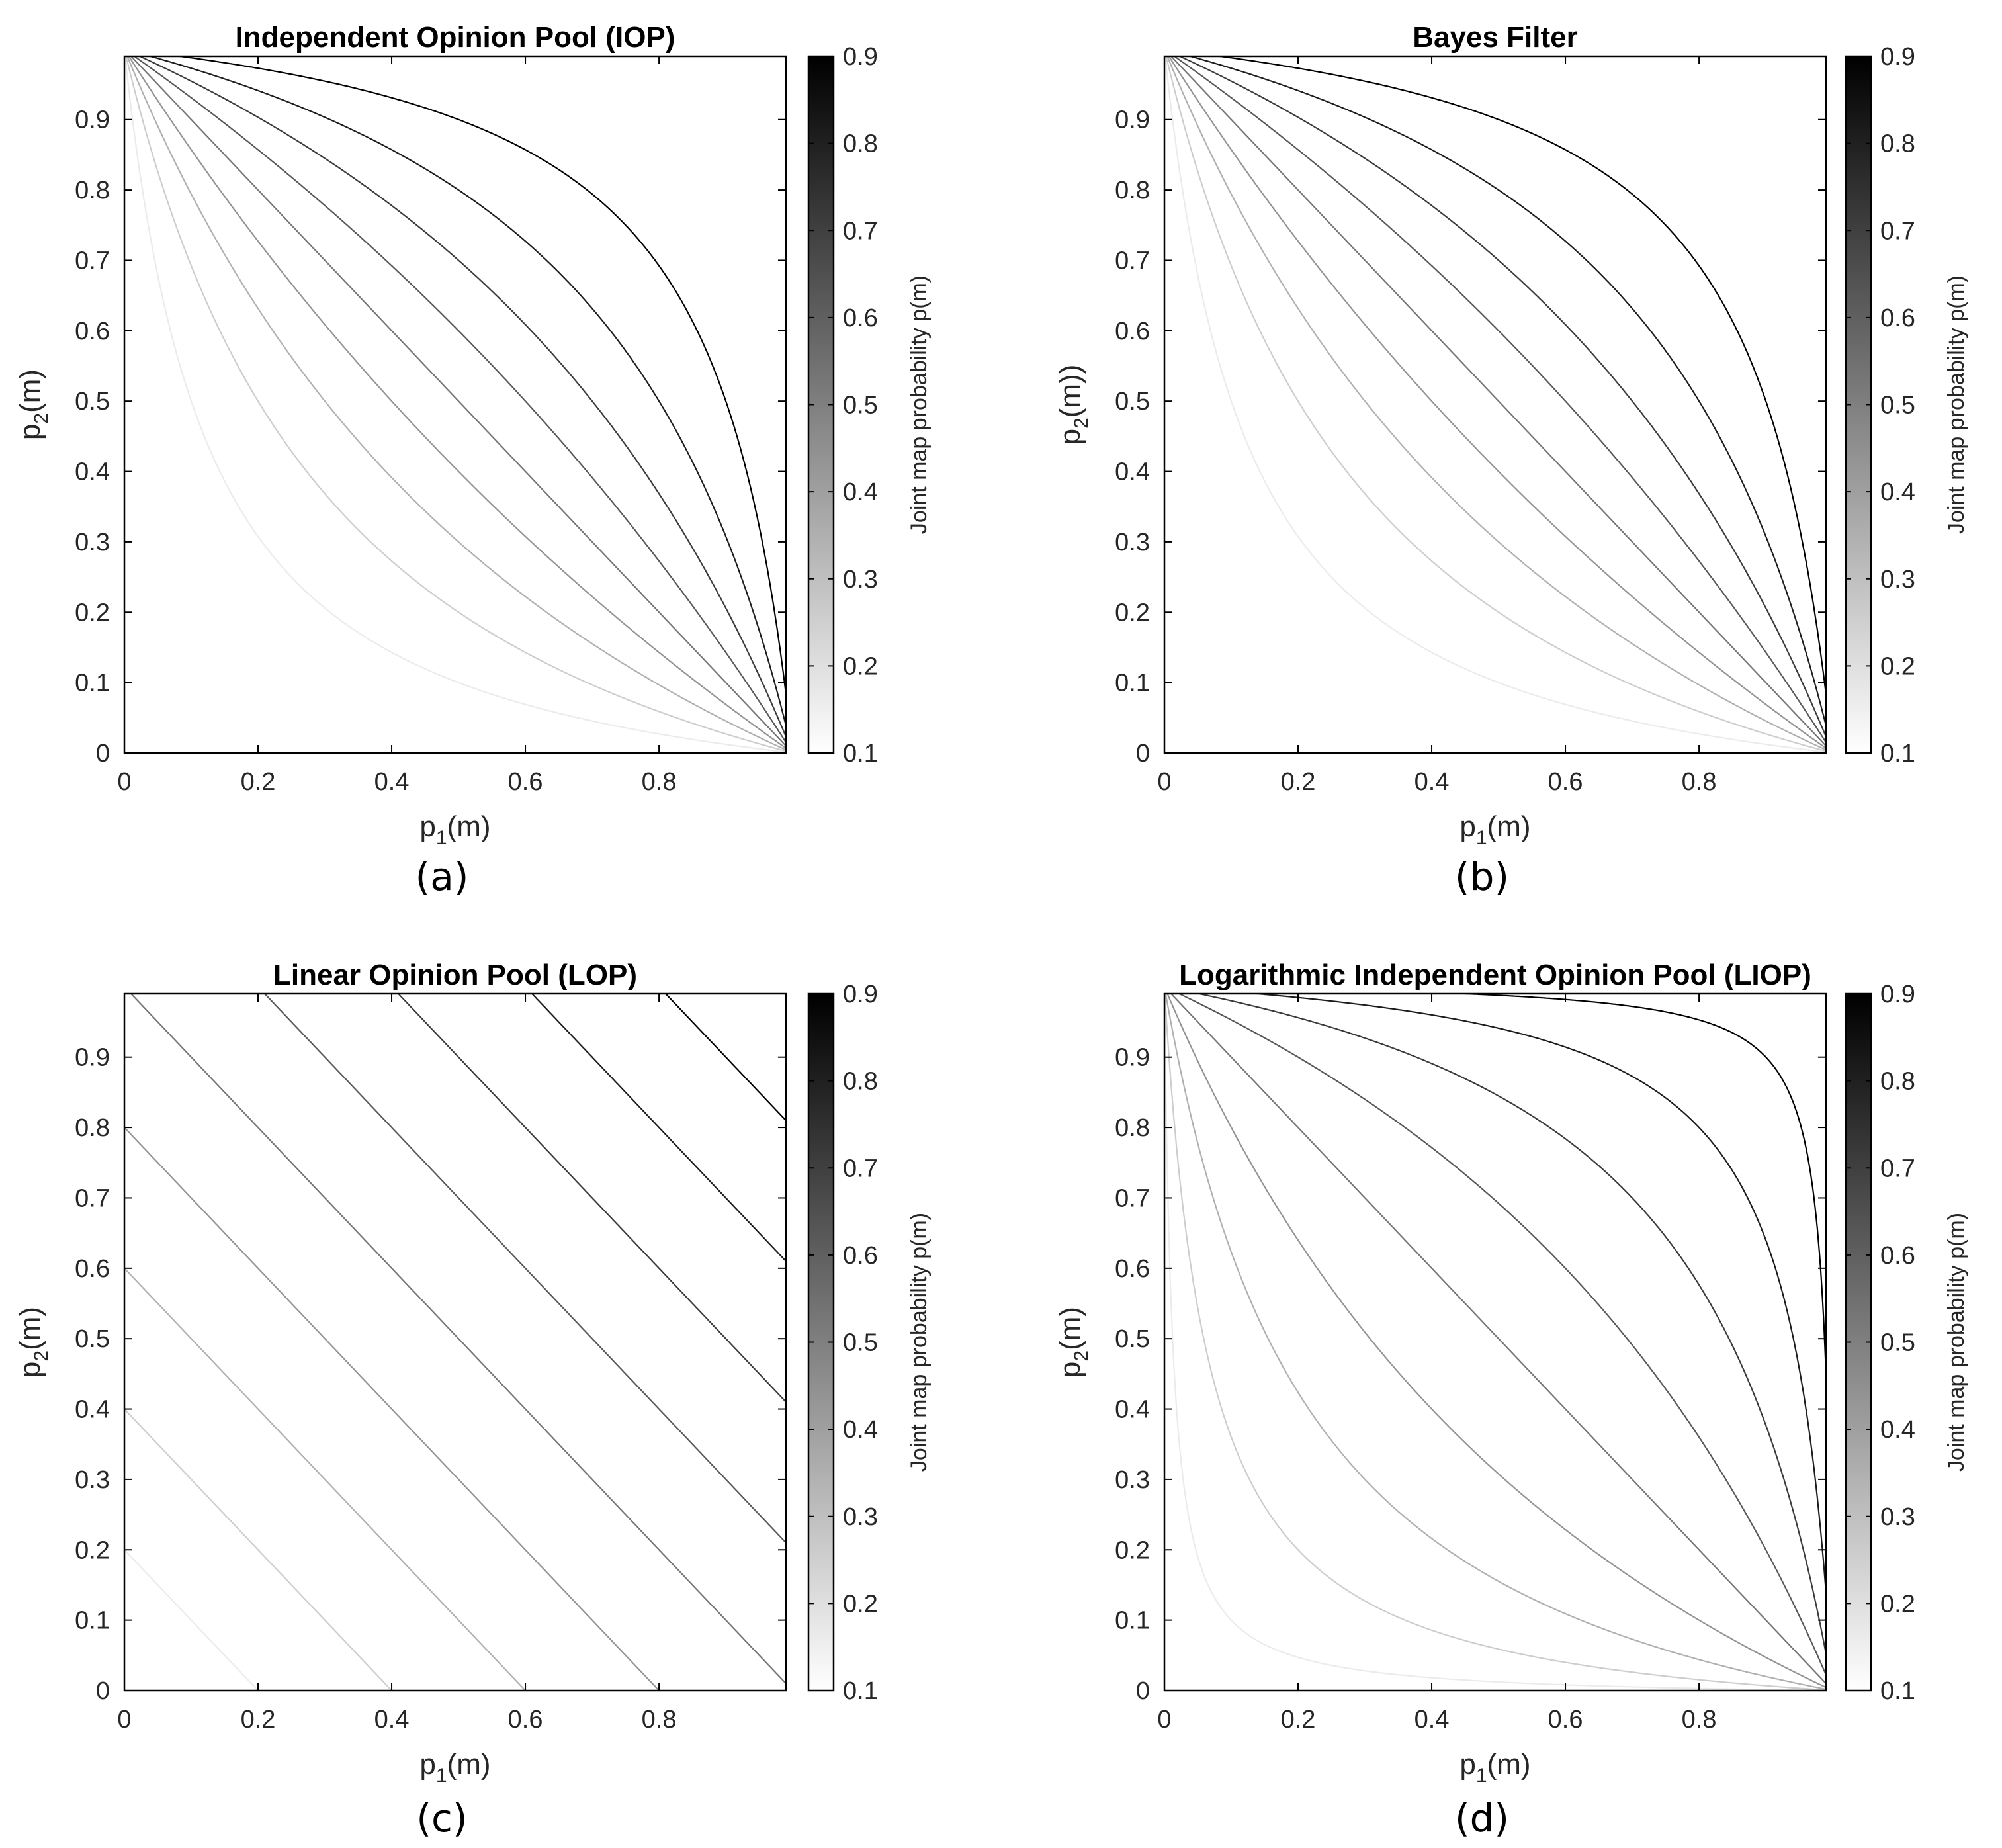  What do you see at coordinates (860, 1343) in the screenshot?
I see `colorbar-tick-label: 0.5` at bounding box center [860, 1343].